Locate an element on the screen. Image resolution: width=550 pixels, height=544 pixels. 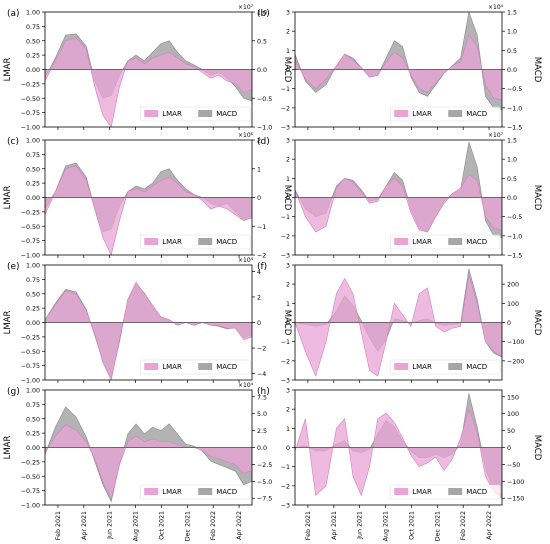
right-tick-label: −200 is located at coordinates (515, 361).